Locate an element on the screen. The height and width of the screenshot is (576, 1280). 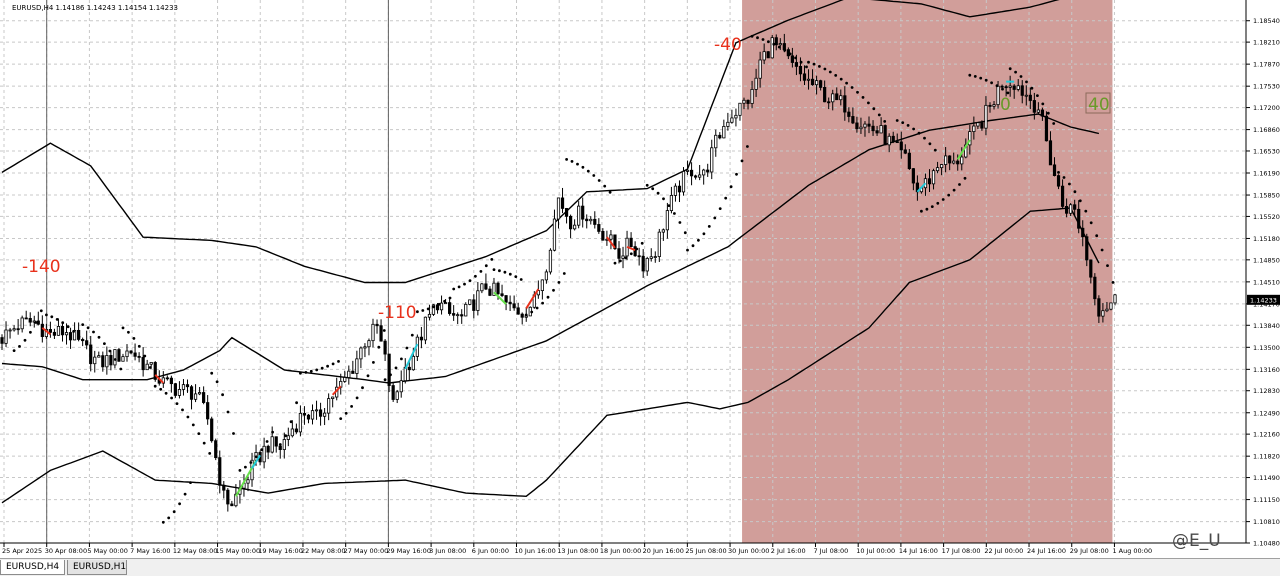
time-tick-label: 2 Jul 16:00 is located at coordinates (788, 551).